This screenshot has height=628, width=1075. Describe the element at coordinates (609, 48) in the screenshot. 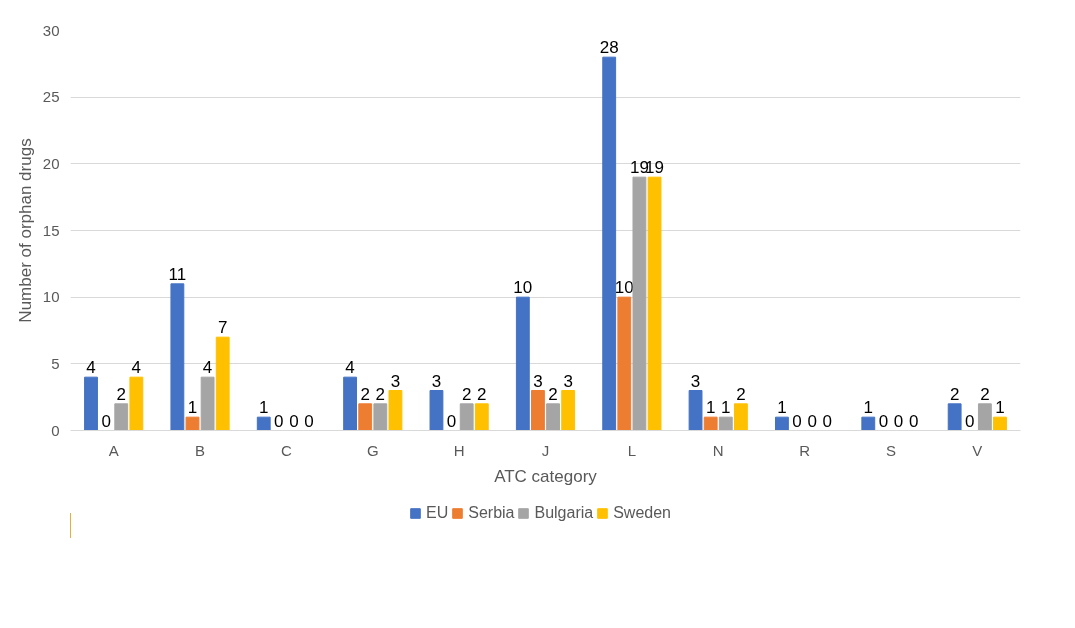

I see `data-label: 28` at that location.